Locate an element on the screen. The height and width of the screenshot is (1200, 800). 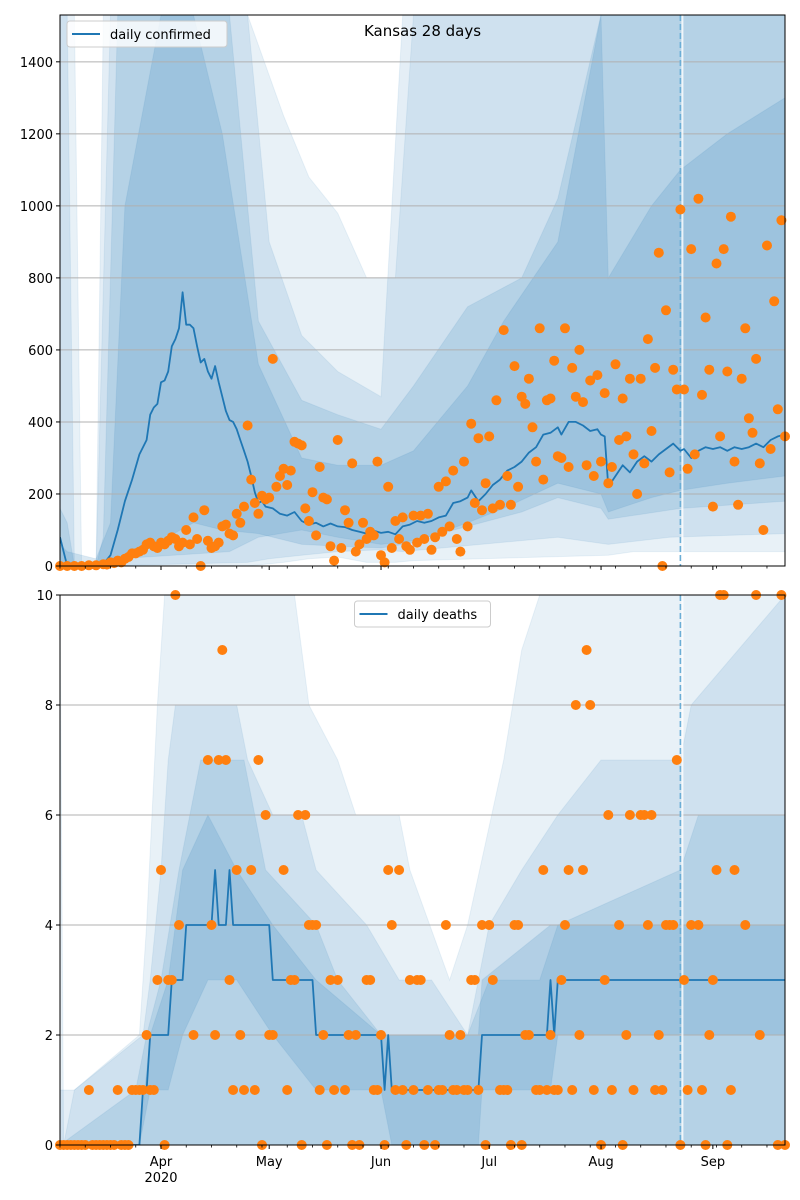
x-tick-label: Jun is located at coordinates (380, 1162).